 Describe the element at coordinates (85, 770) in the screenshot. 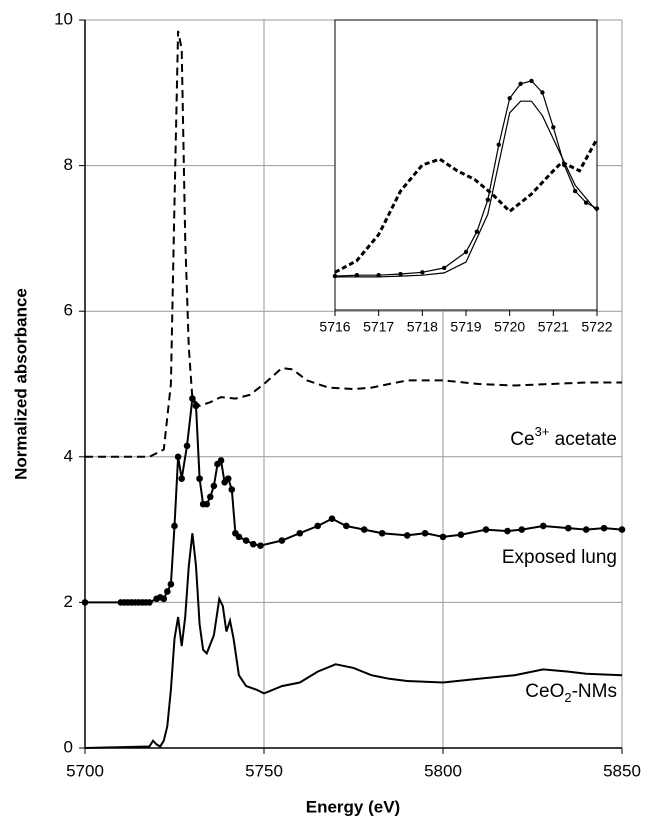

I see `x-tick-label: 5700` at that location.